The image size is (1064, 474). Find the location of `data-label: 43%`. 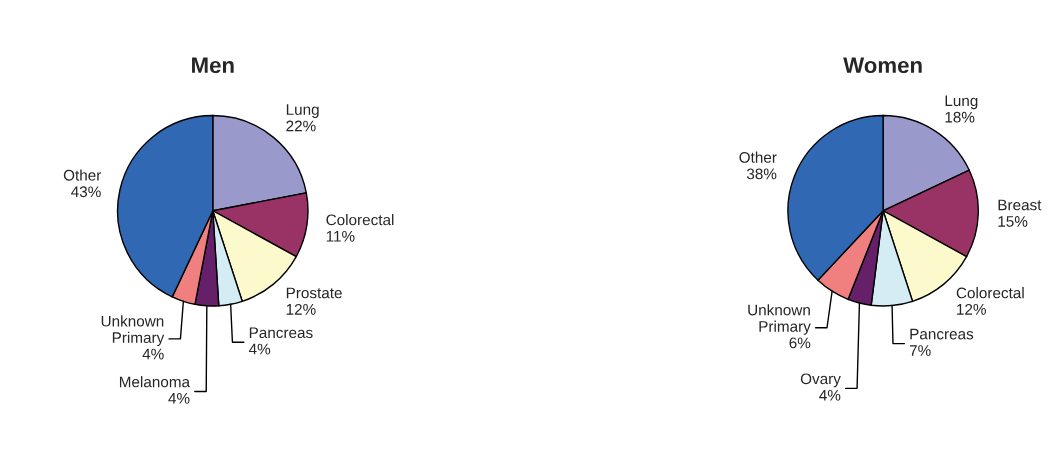

data-label: 43% is located at coordinates (86, 192).